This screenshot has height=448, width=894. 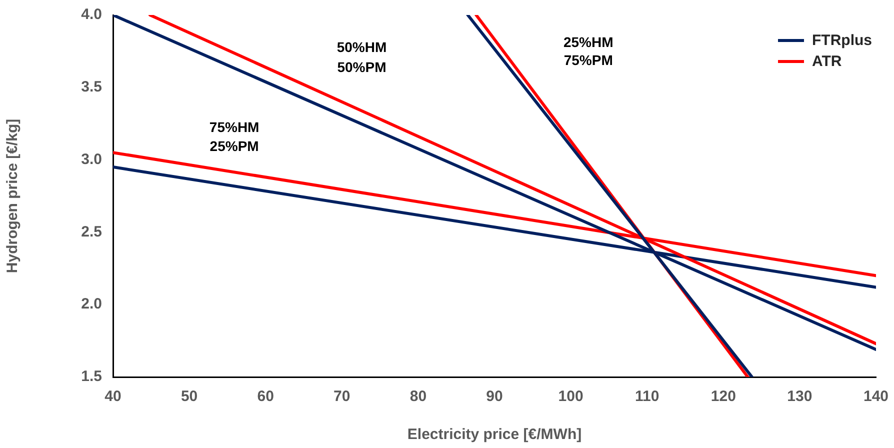 What do you see at coordinates (361, 47) in the screenshot?
I see `annotation: 50%HM` at bounding box center [361, 47].